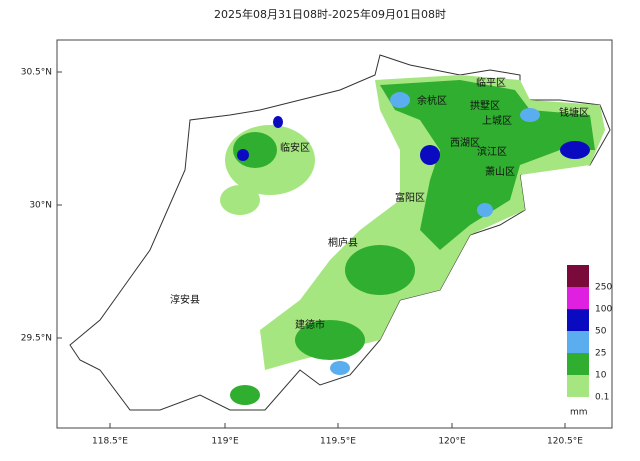 This screenshot has height=461, width=640. I want to click on region-label: 淳安县, so click(185, 299).